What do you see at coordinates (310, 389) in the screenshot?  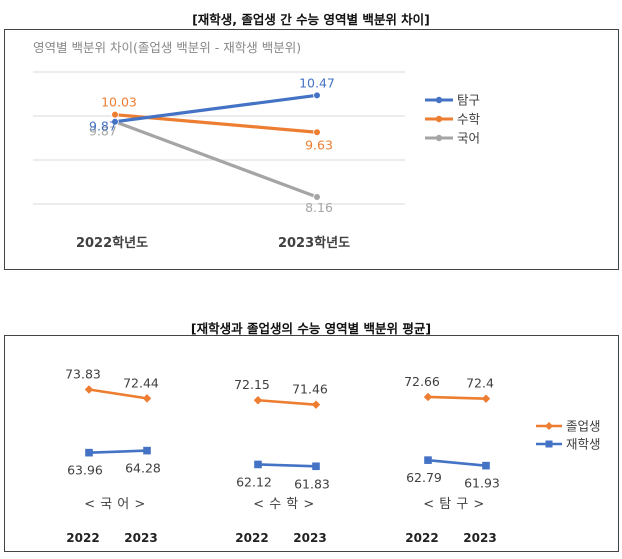 I see `chart2-data-label: 71.46` at bounding box center [310, 389].